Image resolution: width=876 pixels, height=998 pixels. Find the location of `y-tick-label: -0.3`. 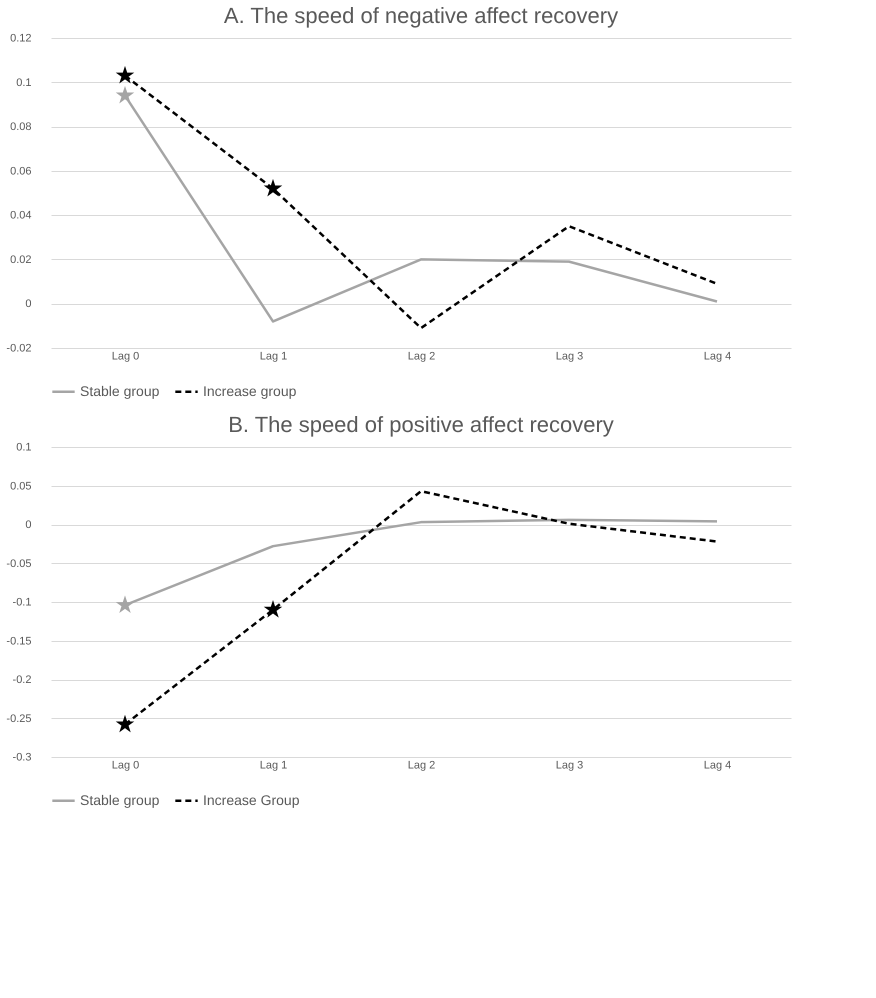

y-tick-label: -0.3 is located at coordinates (22, 758).